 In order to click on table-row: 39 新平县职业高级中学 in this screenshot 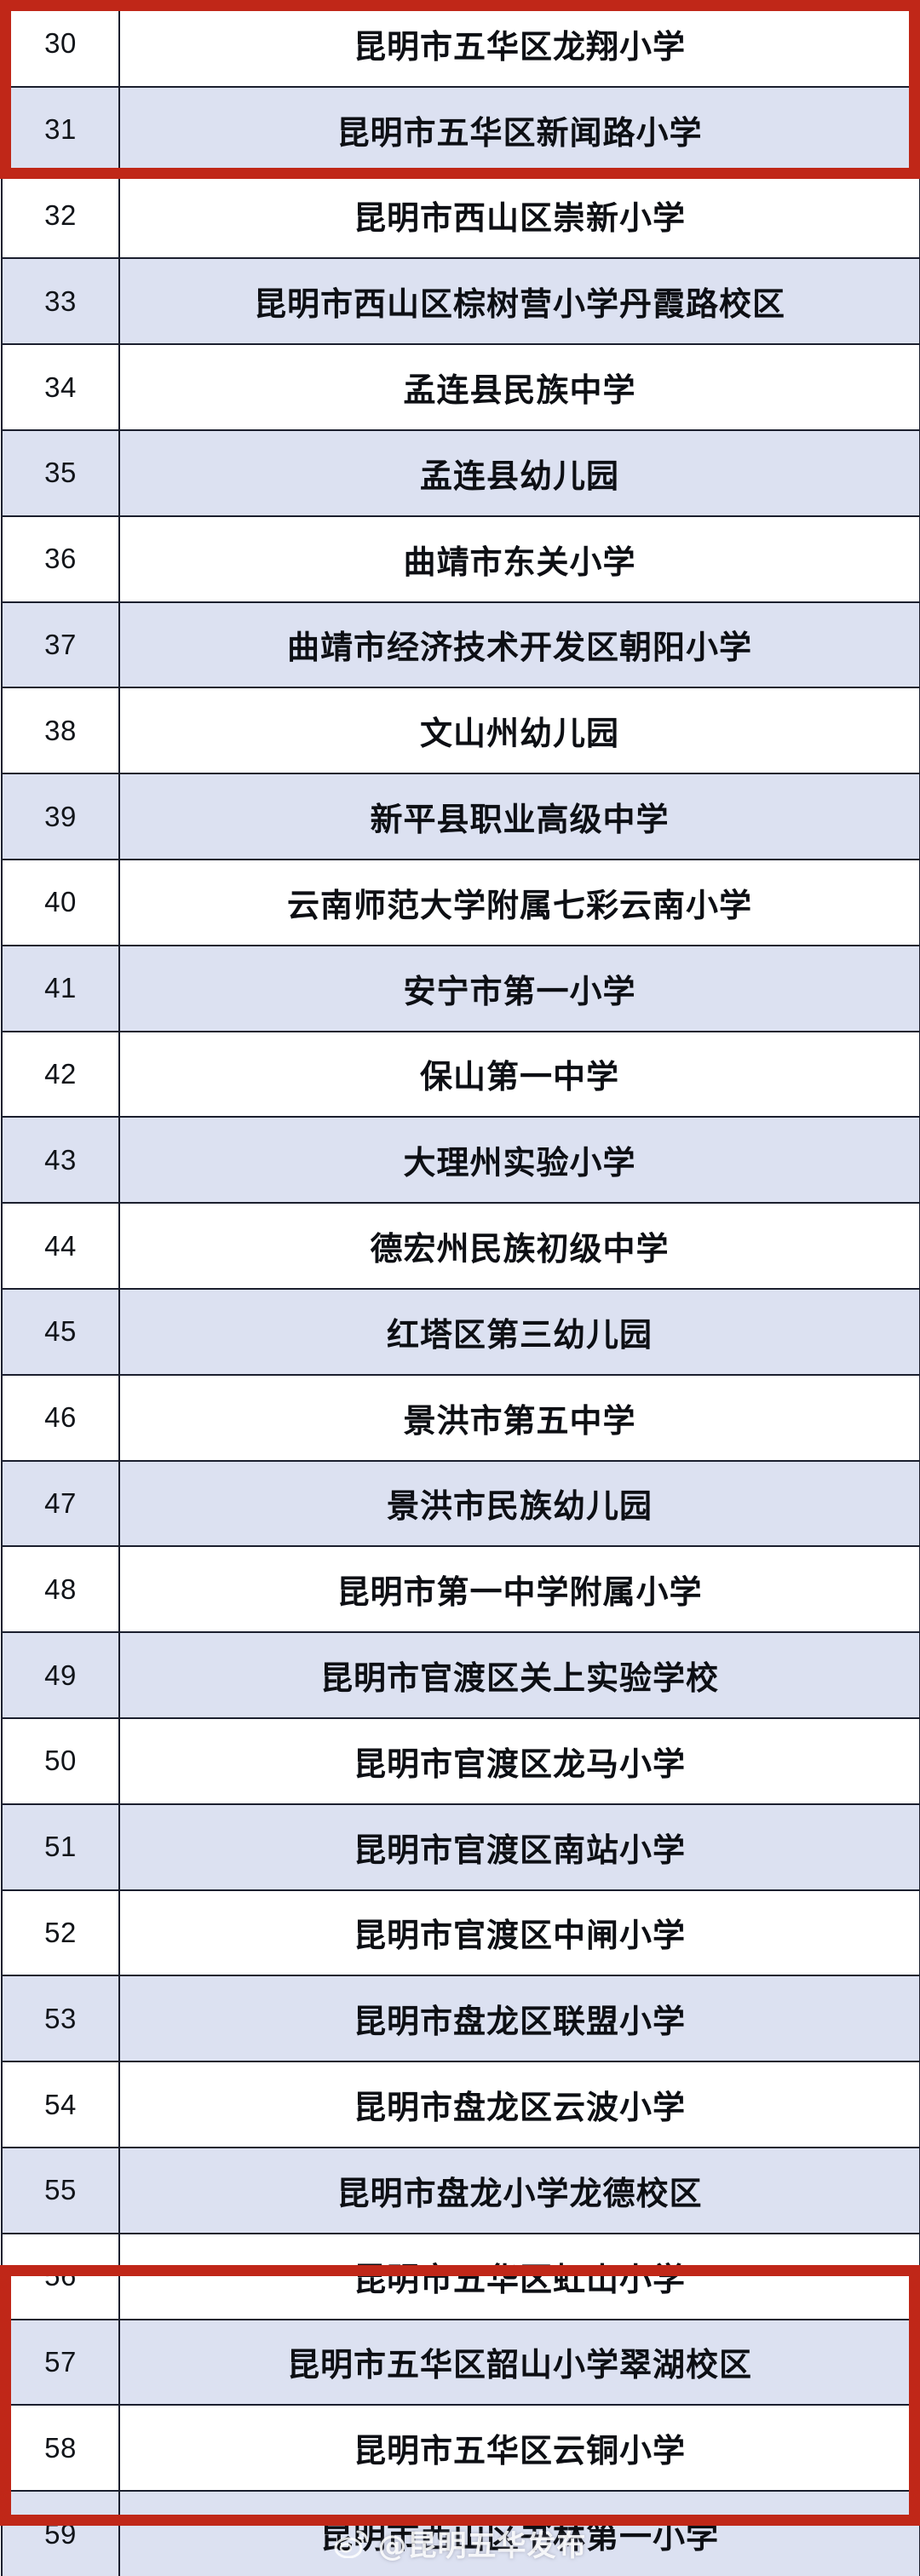, I will do `click(460, 817)`.